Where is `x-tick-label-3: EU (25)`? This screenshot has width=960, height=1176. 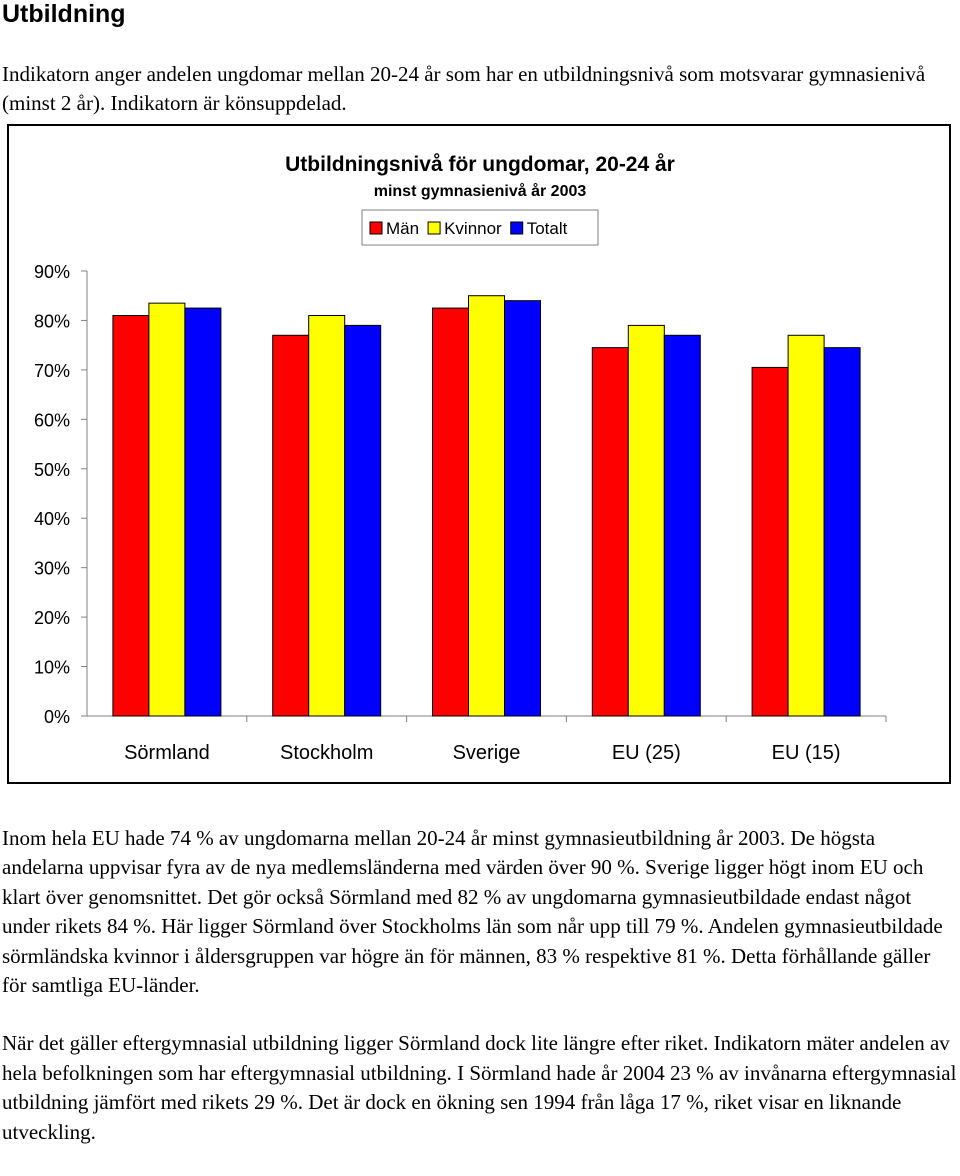 x-tick-label-3: EU (25) is located at coordinates (646, 753).